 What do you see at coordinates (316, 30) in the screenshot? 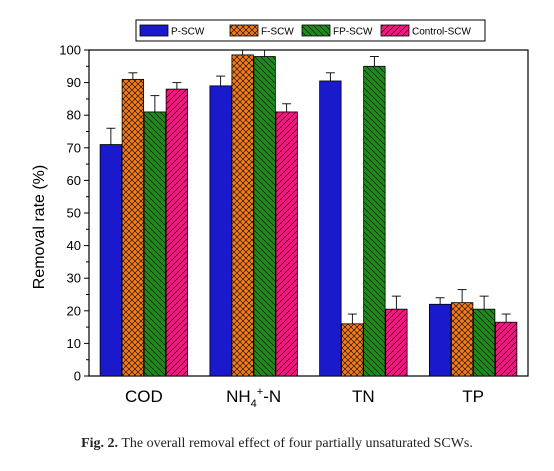
I see `legend-swatch-fp-scw` at bounding box center [316, 30].